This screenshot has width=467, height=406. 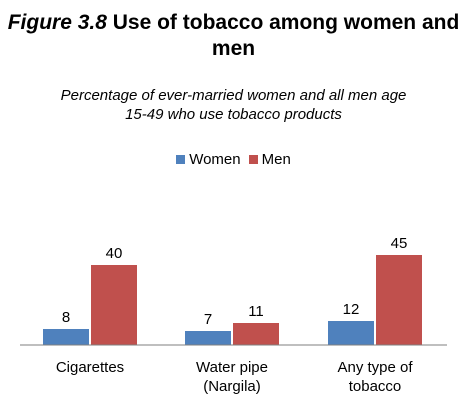 What do you see at coordinates (57, 22) in the screenshot?
I see `figure-label: Figure 3.8` at bounding box center [57, 22].